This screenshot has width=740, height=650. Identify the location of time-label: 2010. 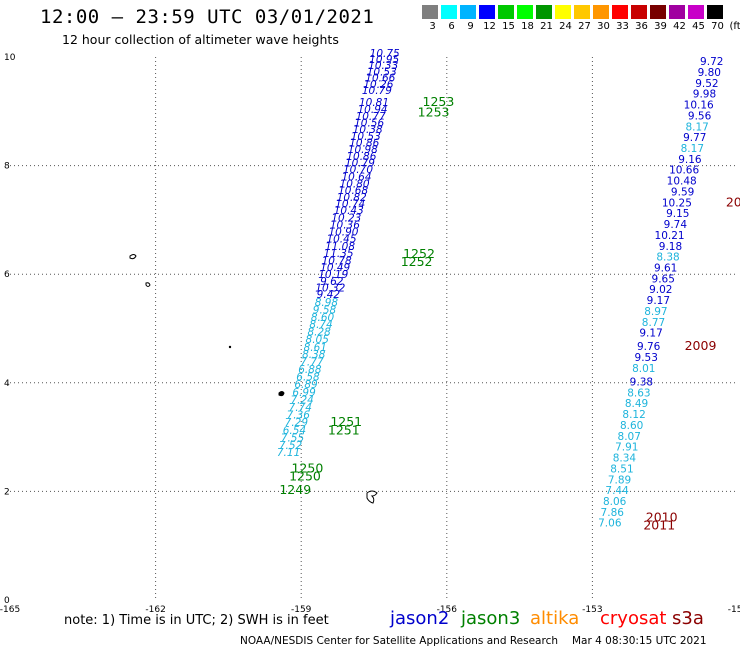
(662, 516).